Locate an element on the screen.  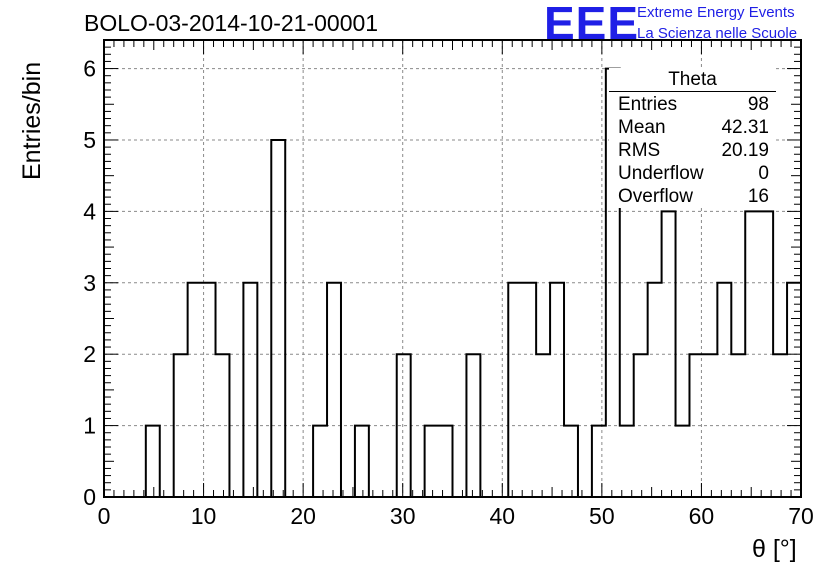
x-tick-label: 60 is located at coordinates (702, 516).